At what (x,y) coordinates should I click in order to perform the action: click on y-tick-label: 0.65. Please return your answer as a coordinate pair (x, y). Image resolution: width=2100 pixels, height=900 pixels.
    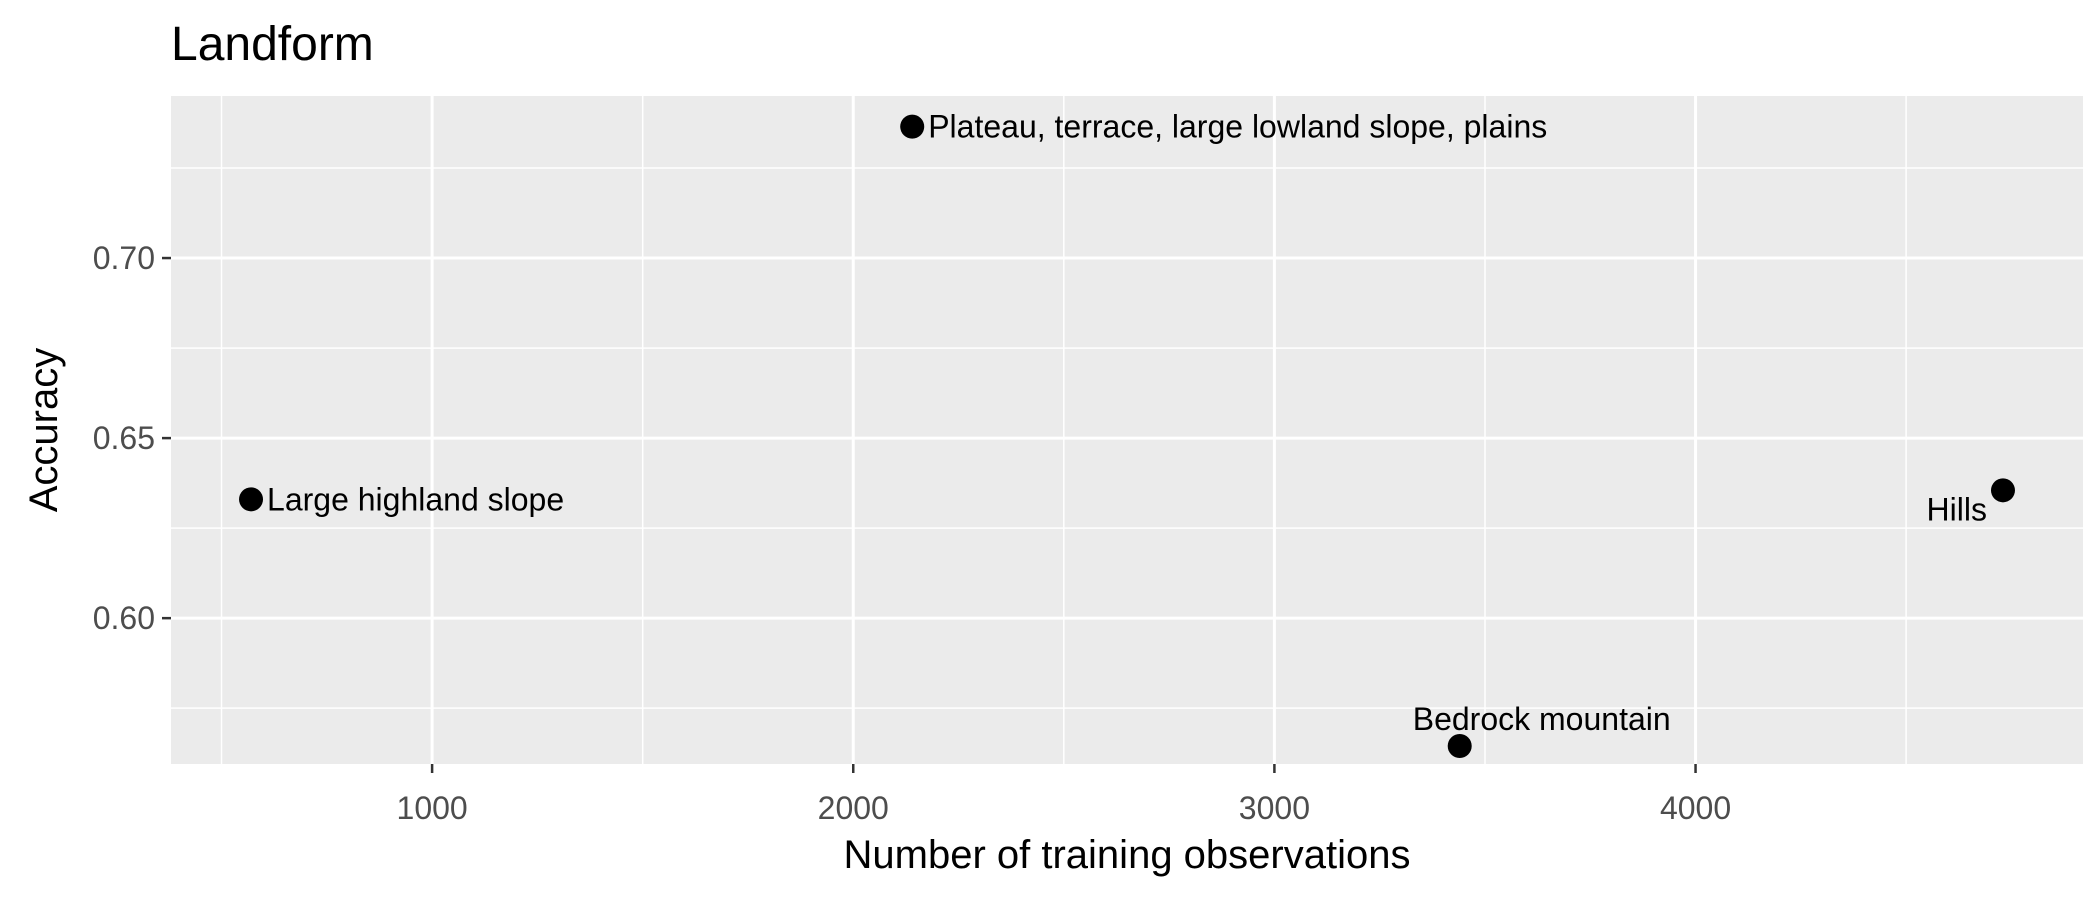
    Looking at the image, I should click on (124, 438).